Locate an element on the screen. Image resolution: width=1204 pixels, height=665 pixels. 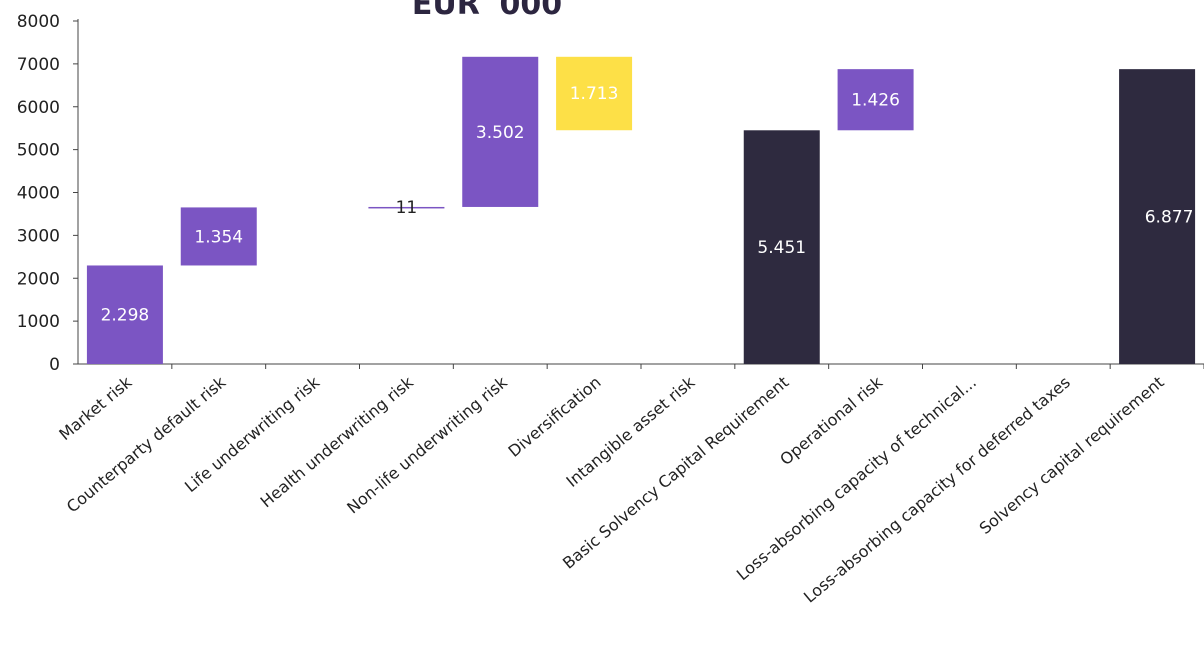
y-tick-label: 6000 is located at coordinates (38, 108).